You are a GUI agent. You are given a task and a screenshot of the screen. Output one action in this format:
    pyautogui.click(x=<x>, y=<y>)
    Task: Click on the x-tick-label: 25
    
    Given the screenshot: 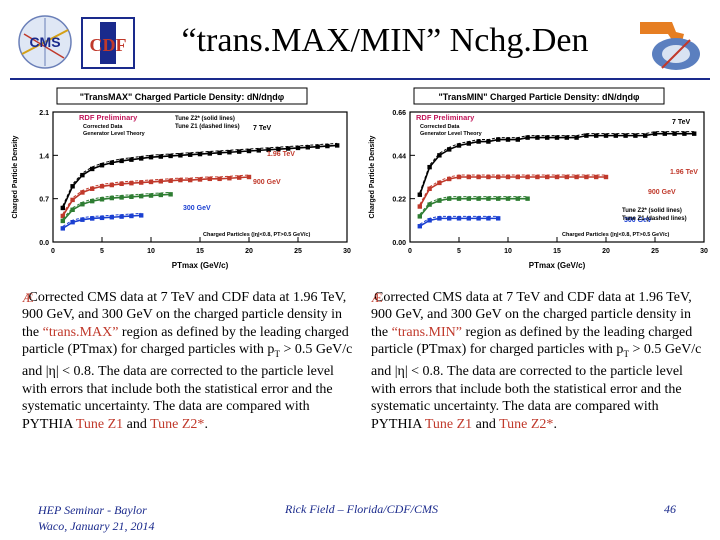 What is the action you would take?
    pyautogui.click(x=298, y=251)
    